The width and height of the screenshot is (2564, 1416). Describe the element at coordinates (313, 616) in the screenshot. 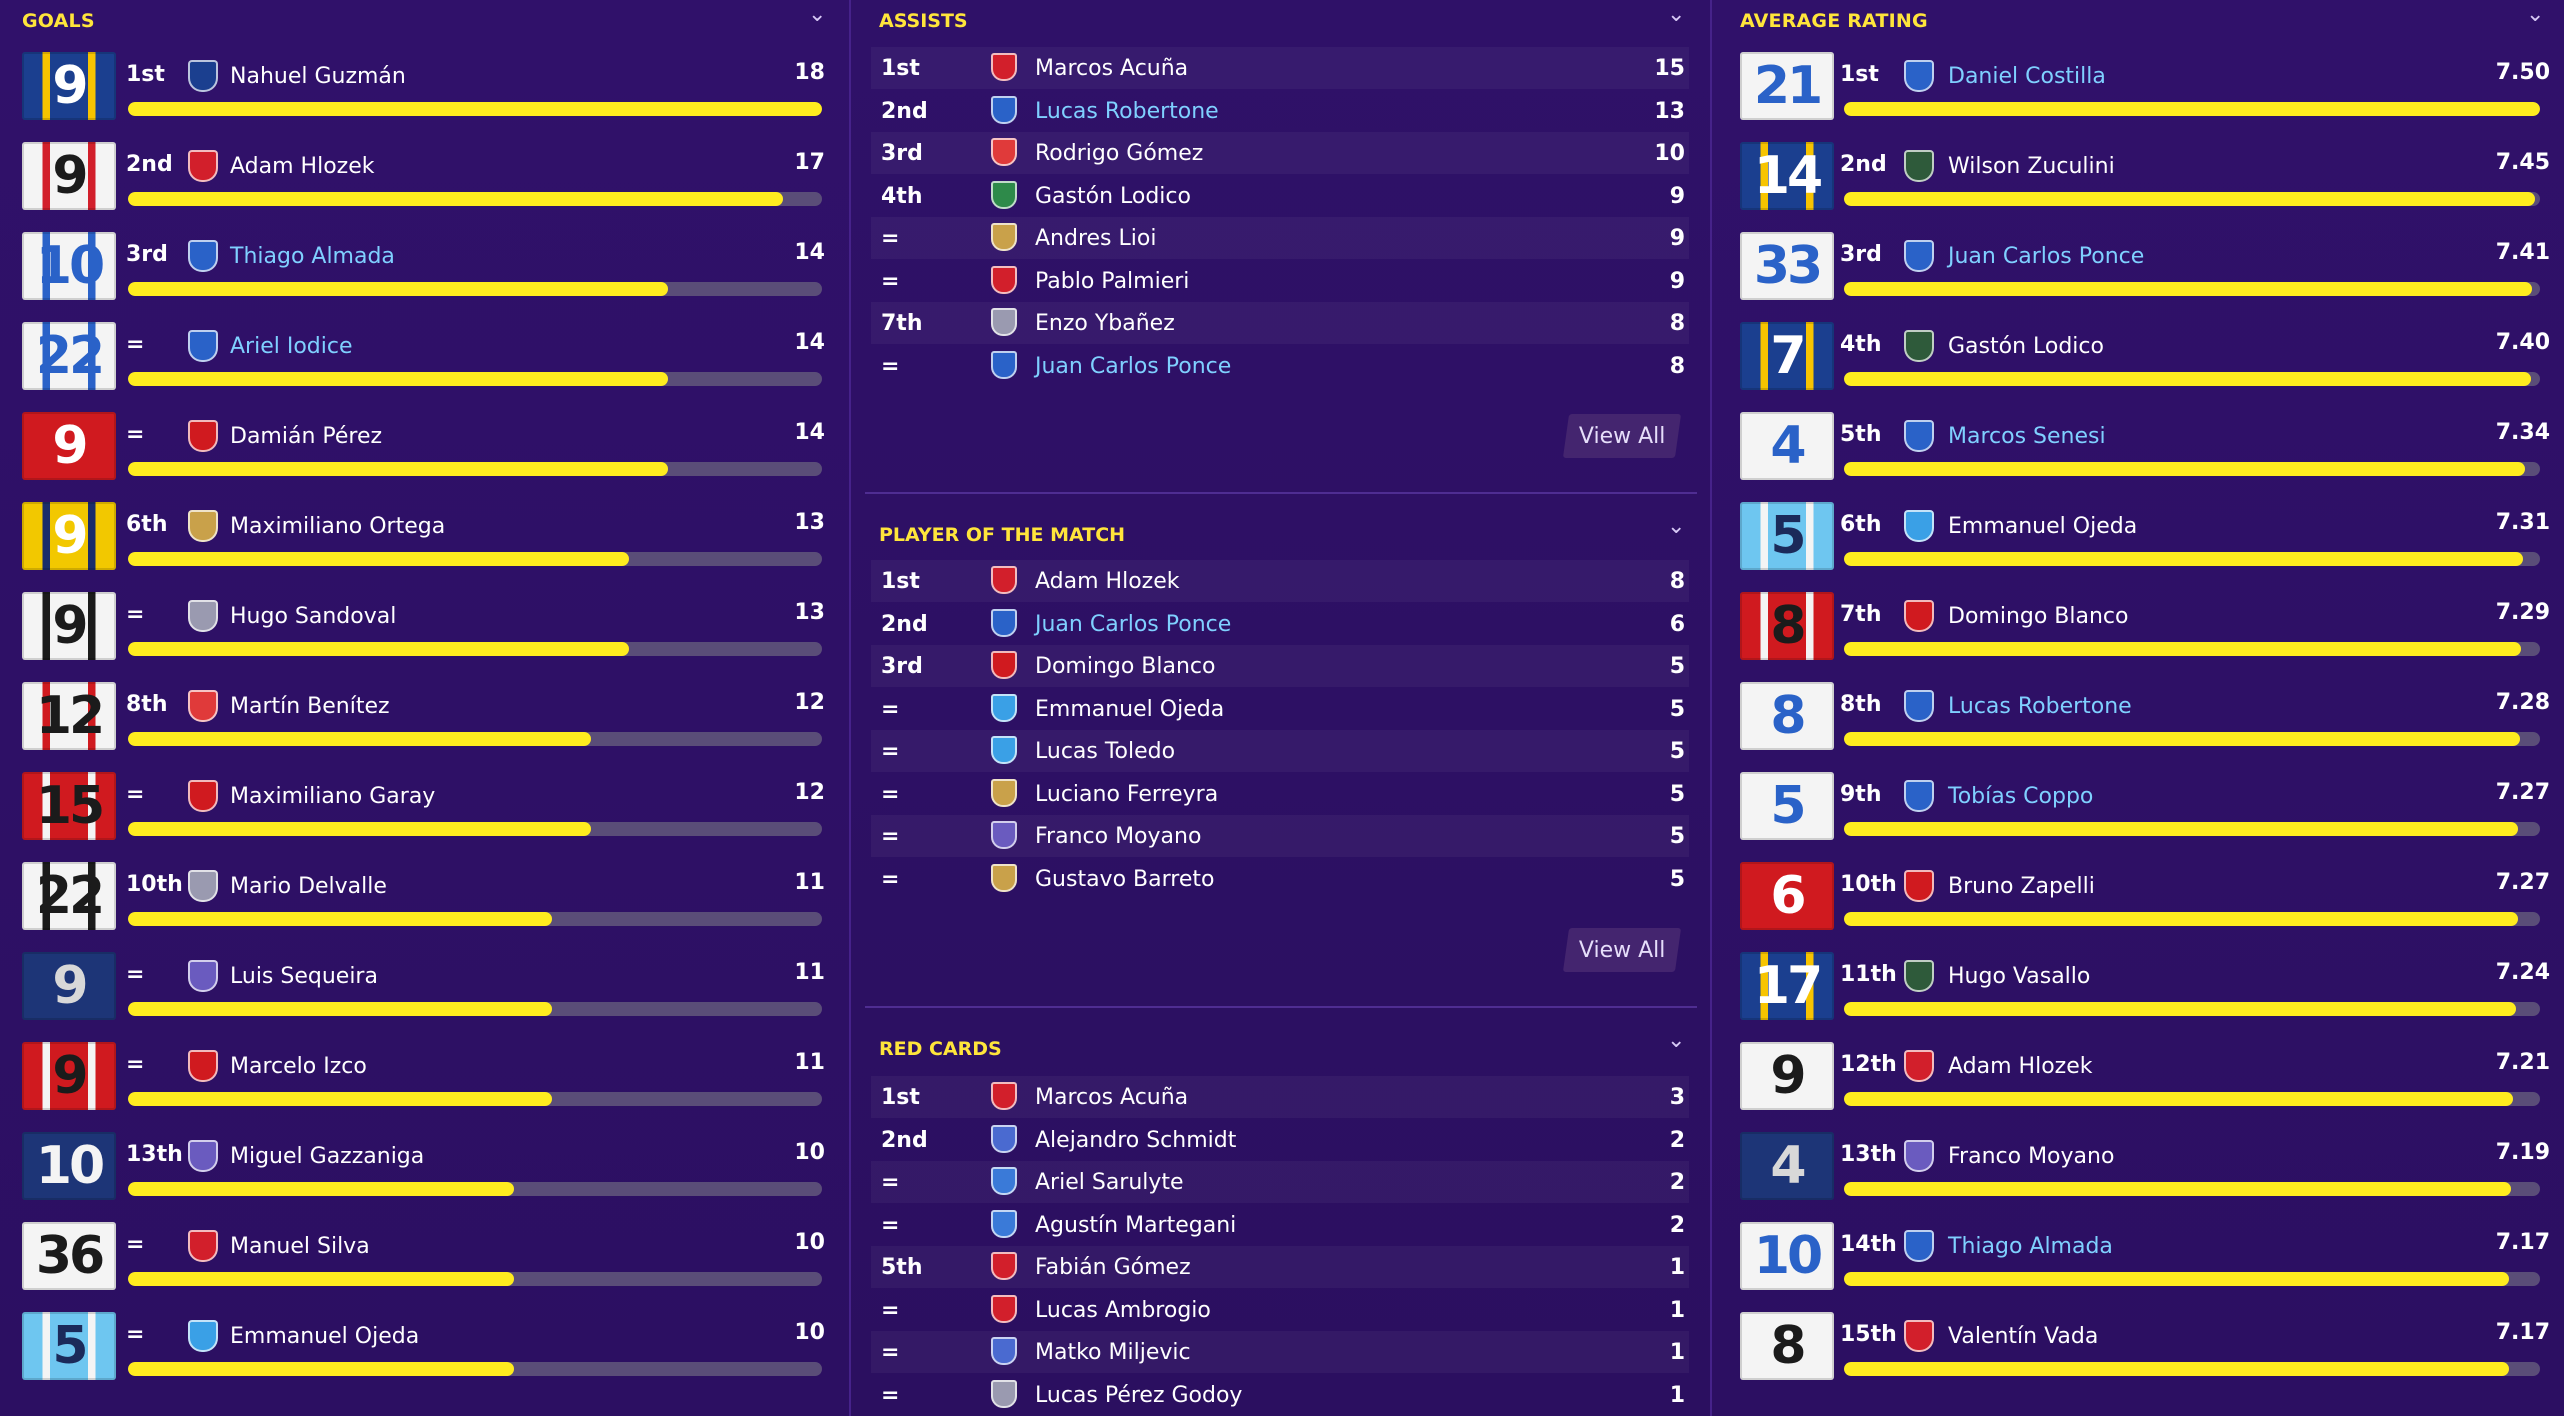

I see `player-name-link: Hugo Sandoval` at that location.